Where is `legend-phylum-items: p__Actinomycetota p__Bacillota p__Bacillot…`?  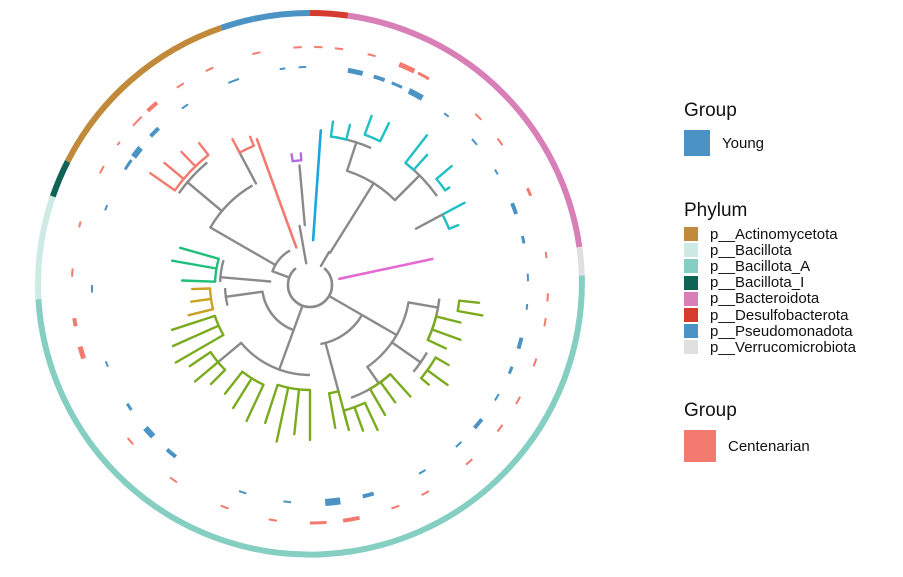
legend-phylum-items: p__Actinomycetota p__Bacillota p__Bacillot… is located at coordinates (770, 291).